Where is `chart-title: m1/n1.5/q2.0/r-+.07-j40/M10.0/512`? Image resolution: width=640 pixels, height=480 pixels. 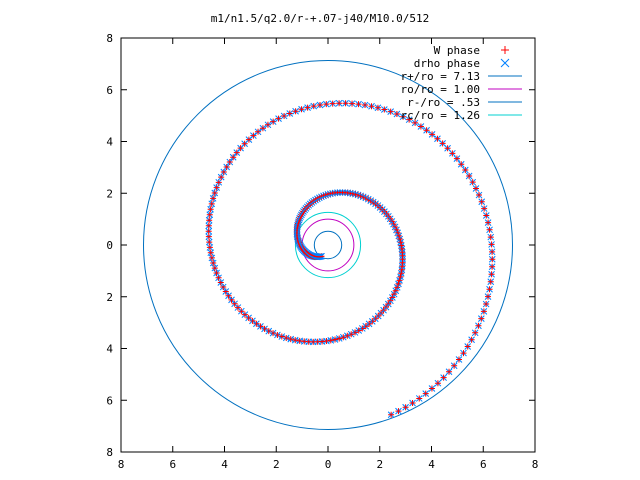 chart-title: m1/n1.5/q2.0/r-+.07-j40/M10.0/512 is located at coordinates (320, 18).